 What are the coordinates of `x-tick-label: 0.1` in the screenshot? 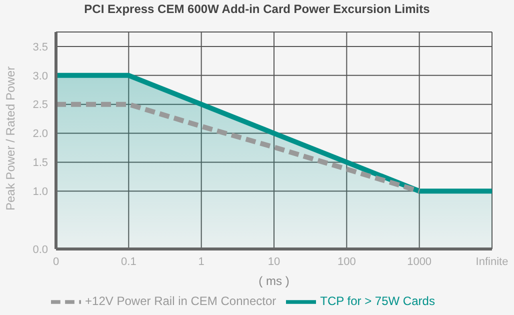 It's located at (128, 262).